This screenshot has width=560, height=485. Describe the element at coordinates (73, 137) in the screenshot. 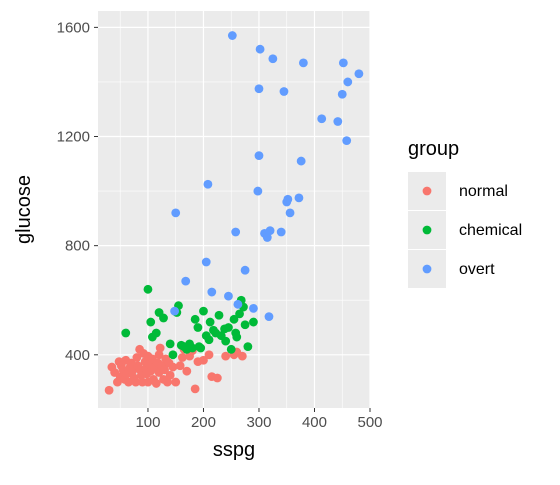

I see `y-tick-label: 1200` at that location.